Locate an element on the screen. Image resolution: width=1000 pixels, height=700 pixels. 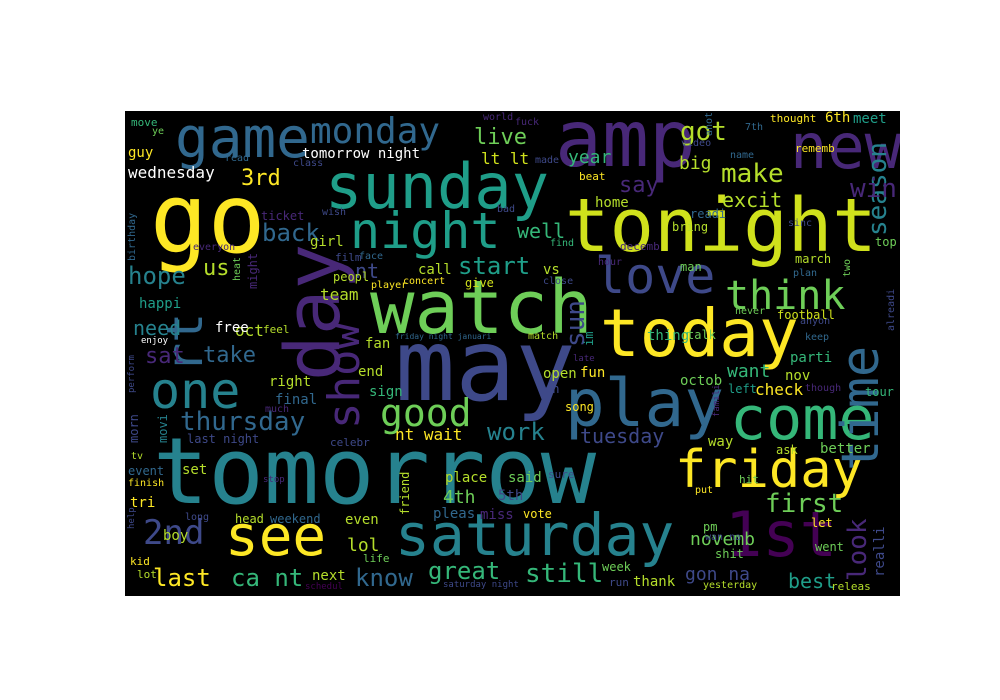
word-start: start is located at coordinates (494, 266).